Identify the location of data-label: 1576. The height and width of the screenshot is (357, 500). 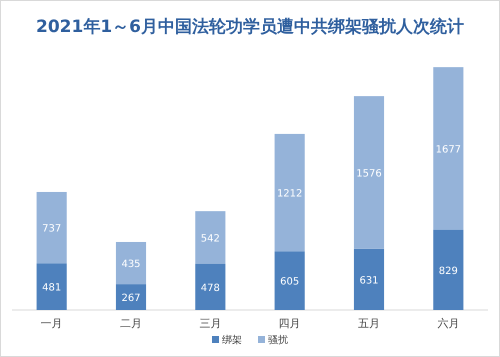
(369, 174).